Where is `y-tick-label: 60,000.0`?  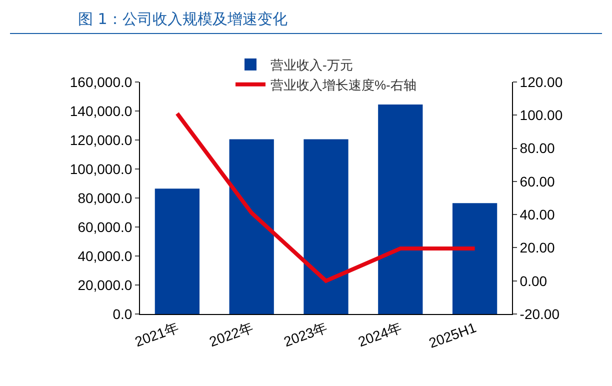 y-tick-label: 60,000.0 is located at coordinates (105, 226).